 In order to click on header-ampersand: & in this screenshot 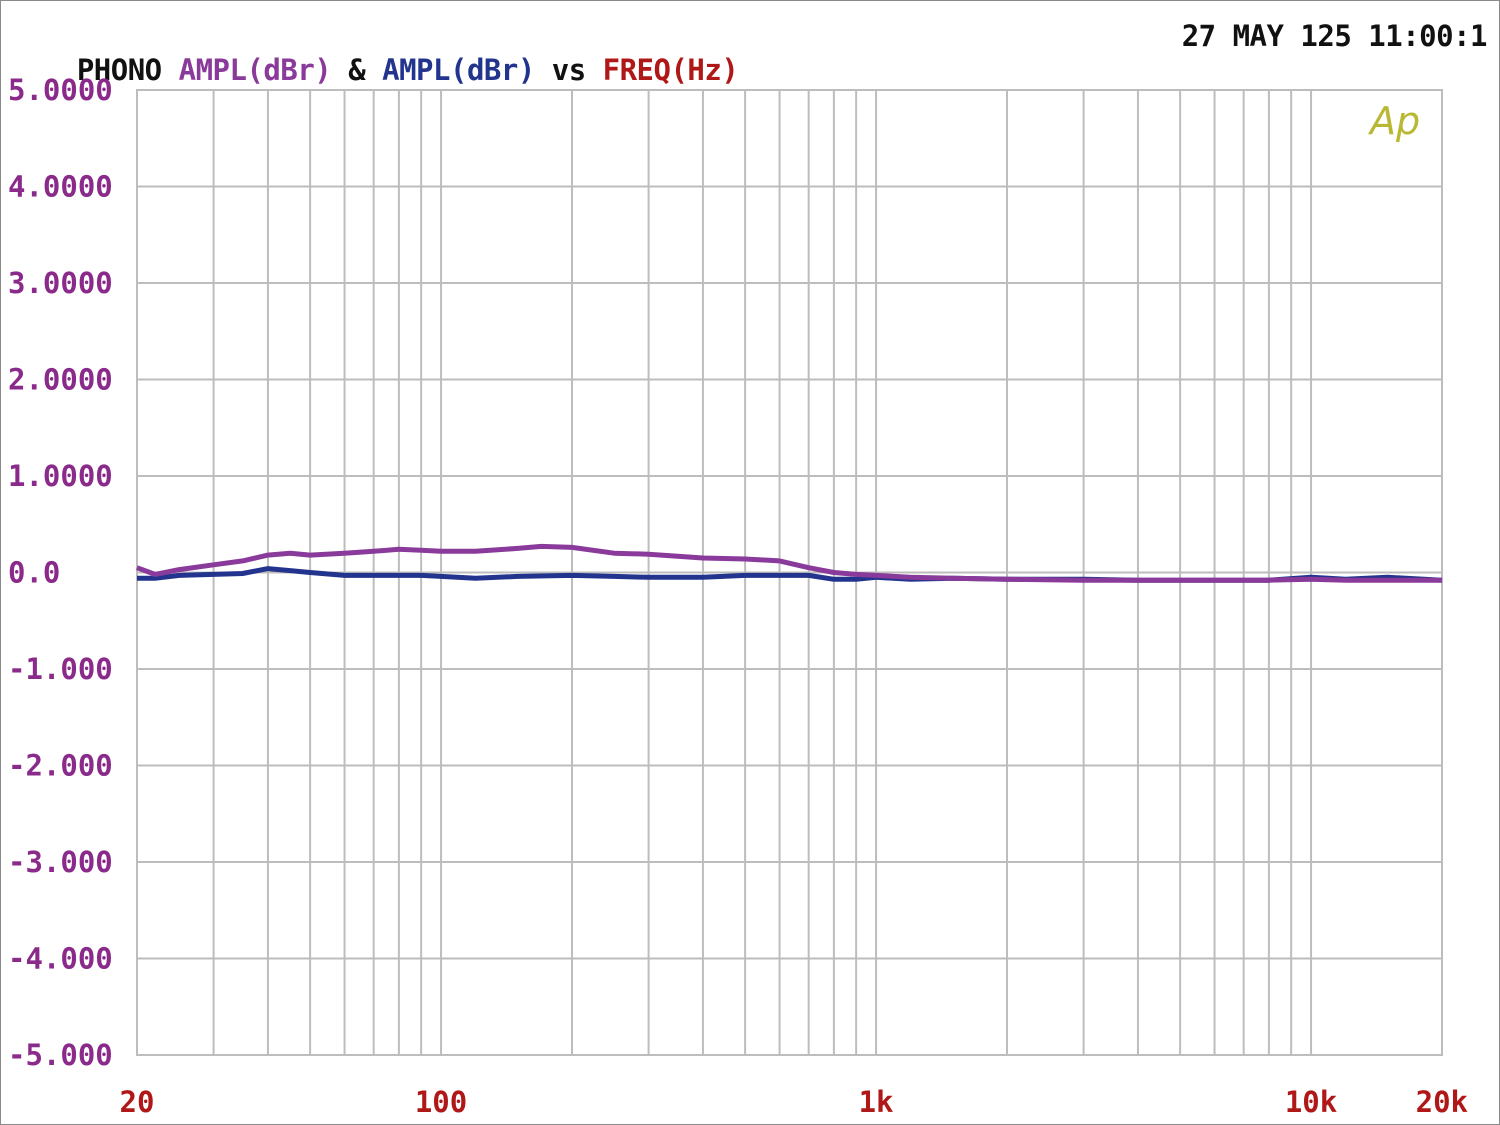, I will do `click(357, 70)`.